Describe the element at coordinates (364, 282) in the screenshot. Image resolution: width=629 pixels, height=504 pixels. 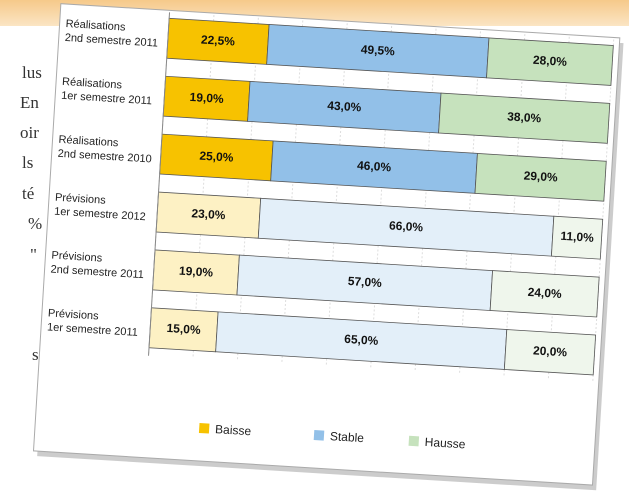
I see `value-label: 57,0%` at that location.